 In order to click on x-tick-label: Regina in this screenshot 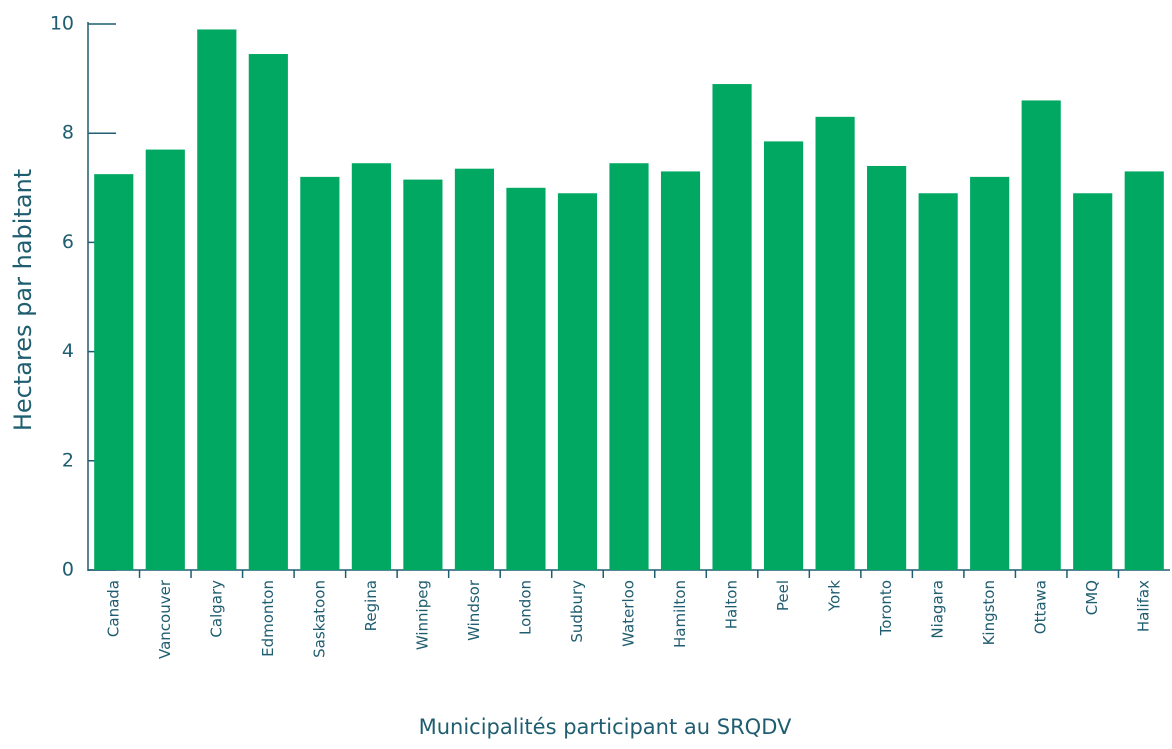, I will do `click(371, 605)`.